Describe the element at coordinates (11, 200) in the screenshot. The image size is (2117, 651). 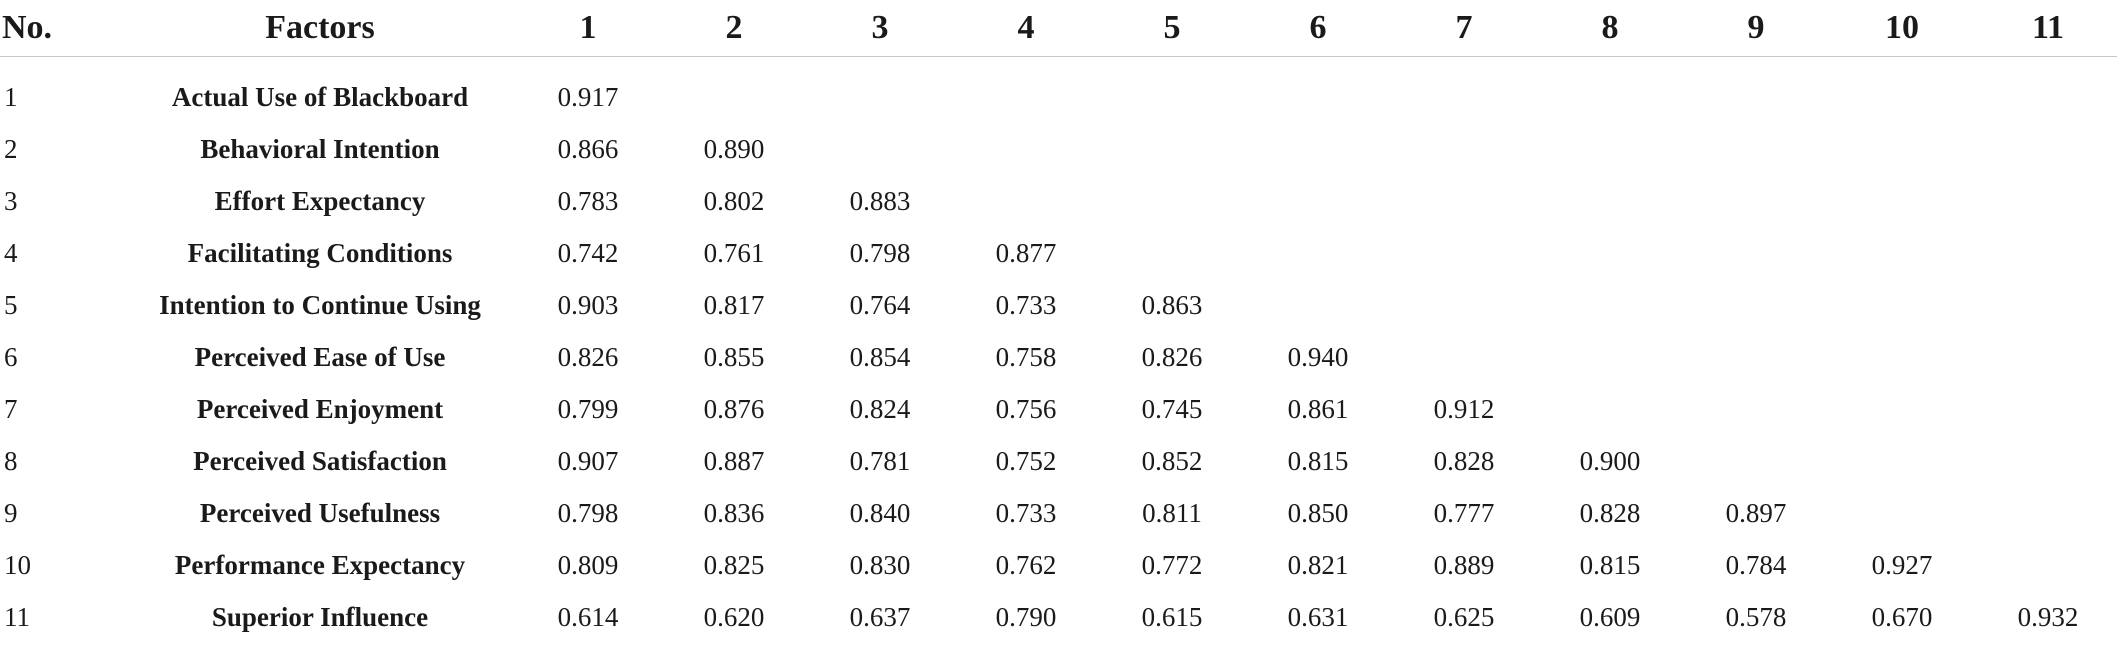
I see `row-number: 3` at that location.